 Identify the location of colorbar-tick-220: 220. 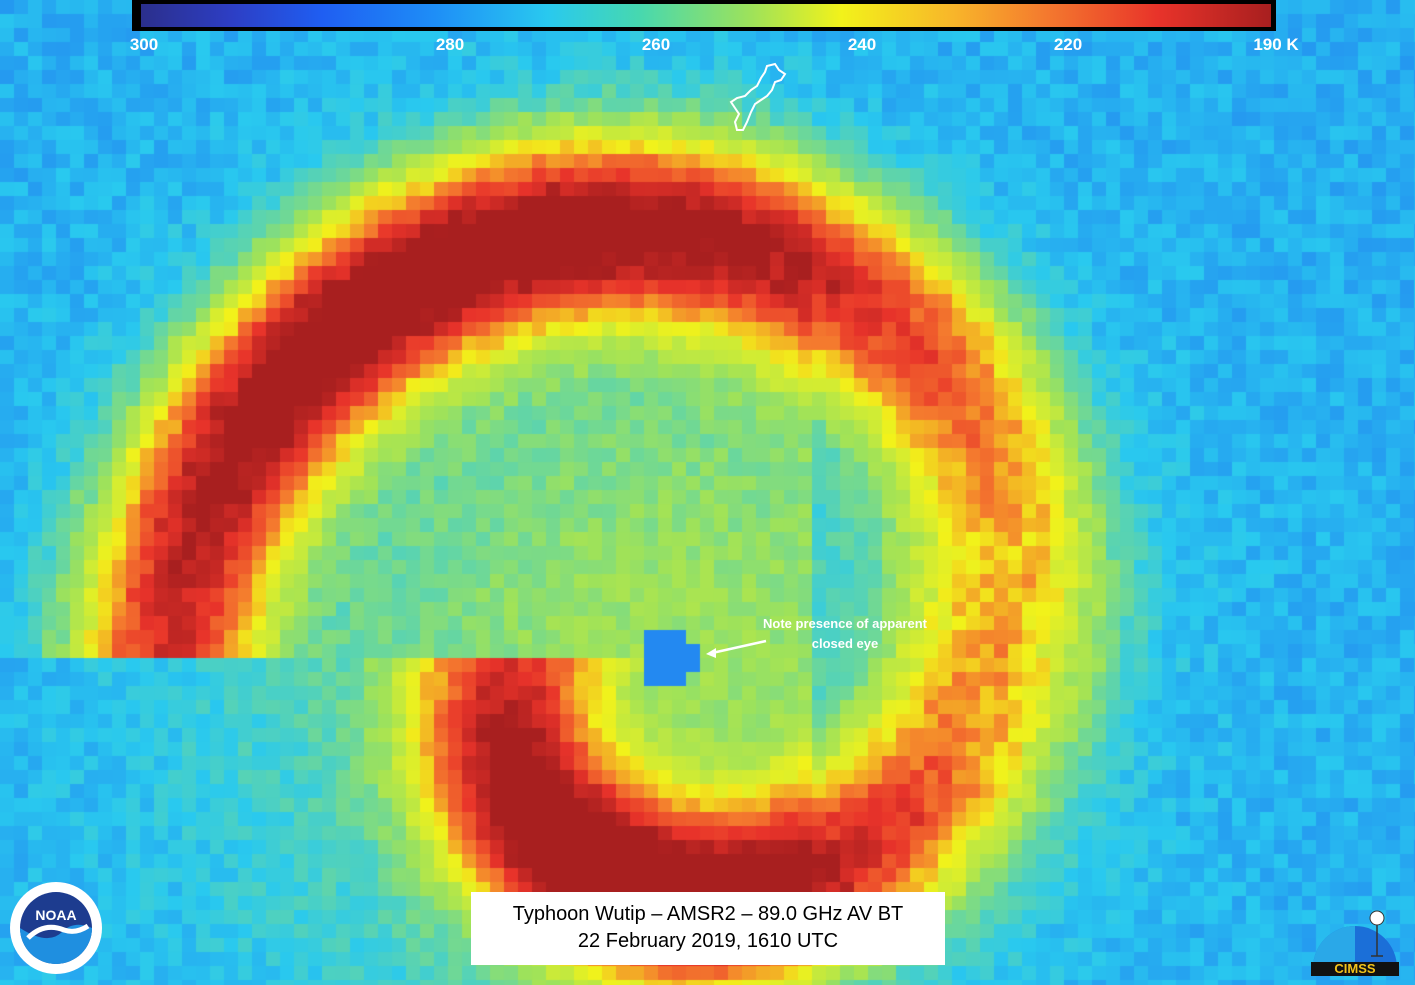
(1068, 44).